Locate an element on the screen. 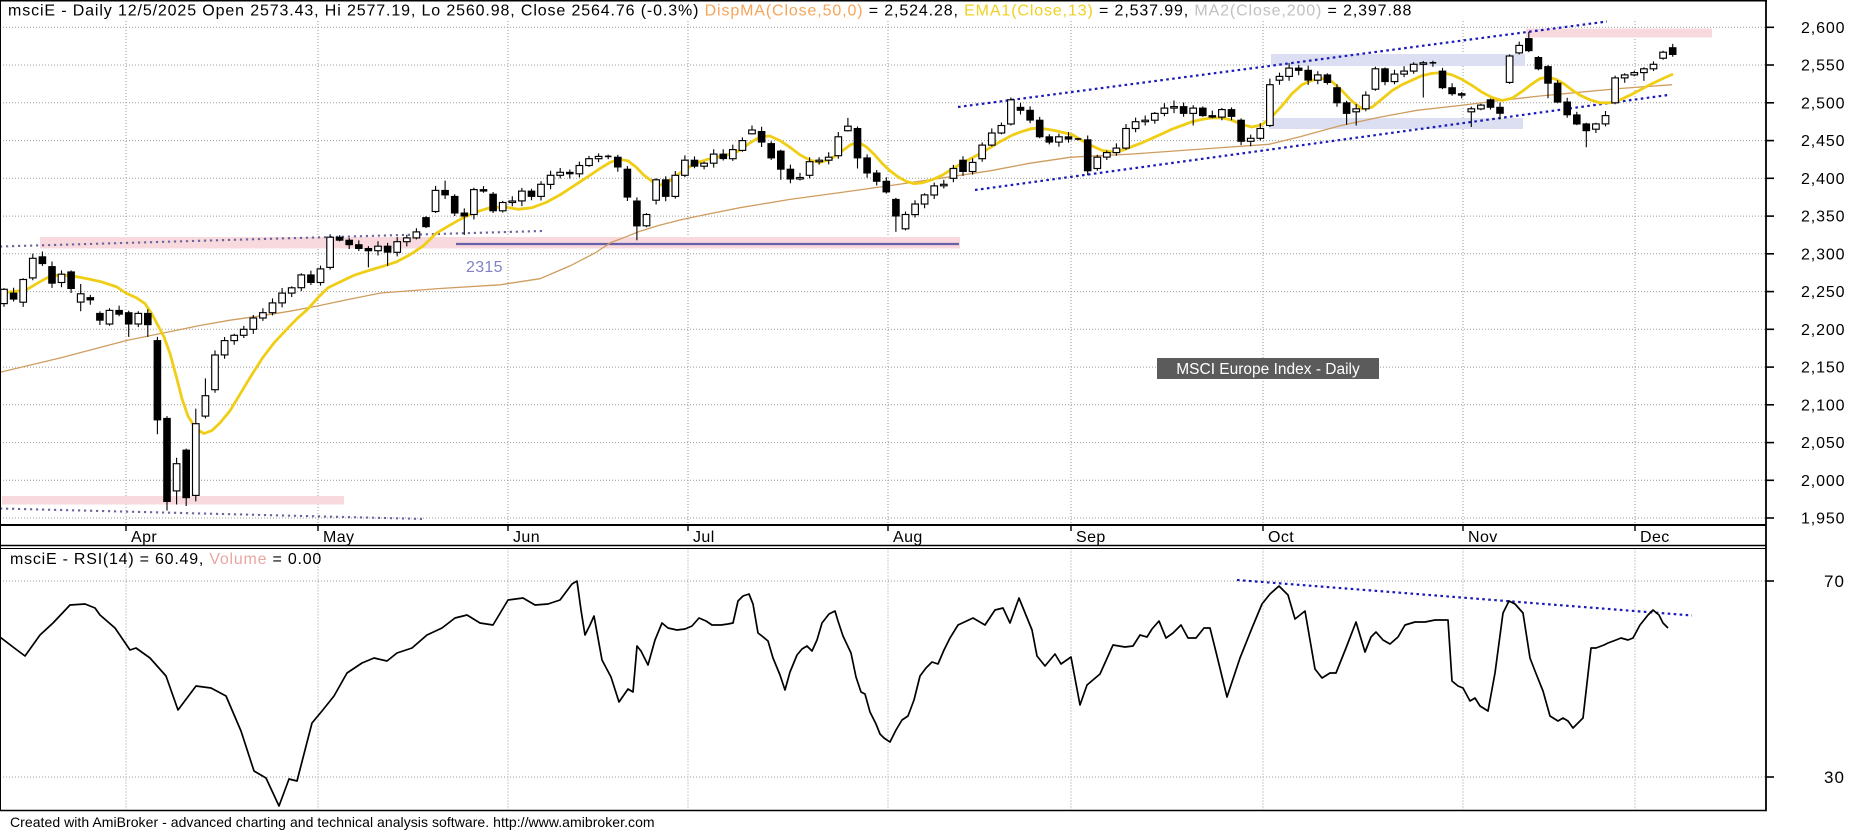 The width and height of the screenshot is (1850, 831). svg-text: MSCI Europe Index - Daily is located at coordinates (1268, 369).